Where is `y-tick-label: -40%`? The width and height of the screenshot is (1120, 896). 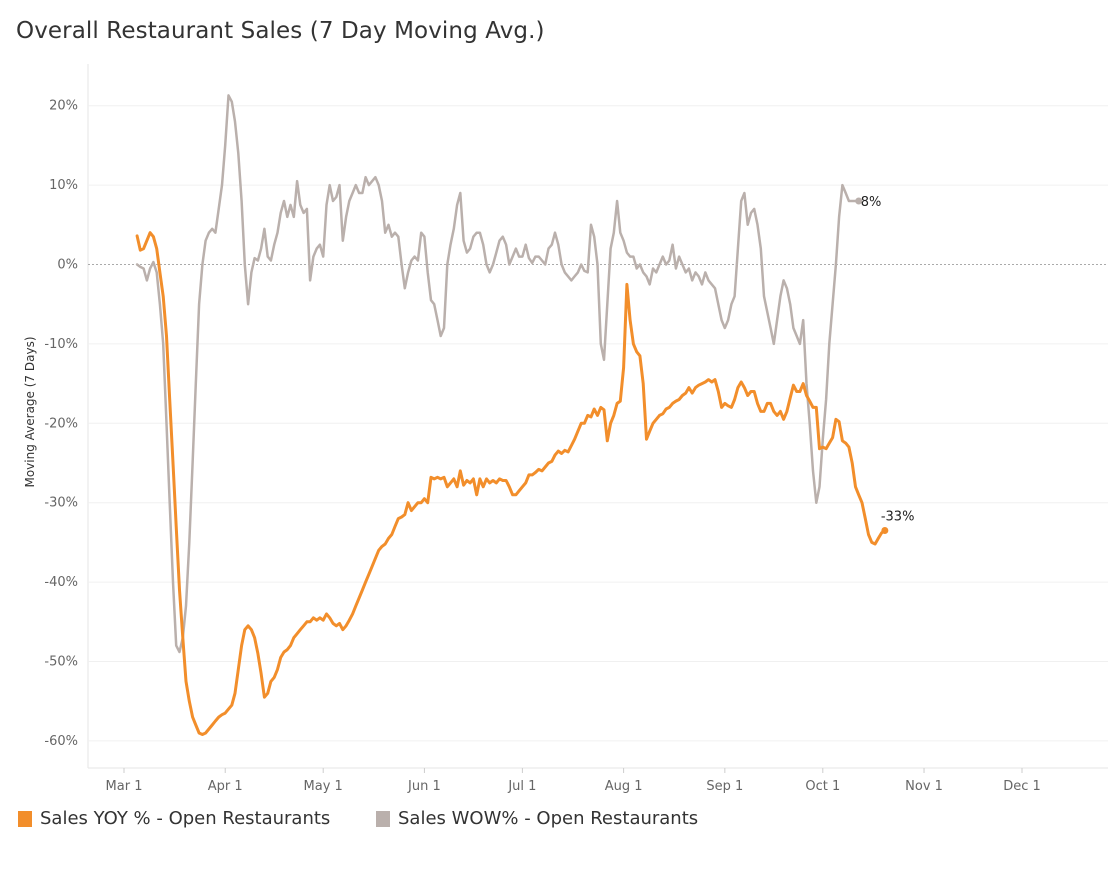 y-tick-label: -40% is located at coordinates (61, 582).